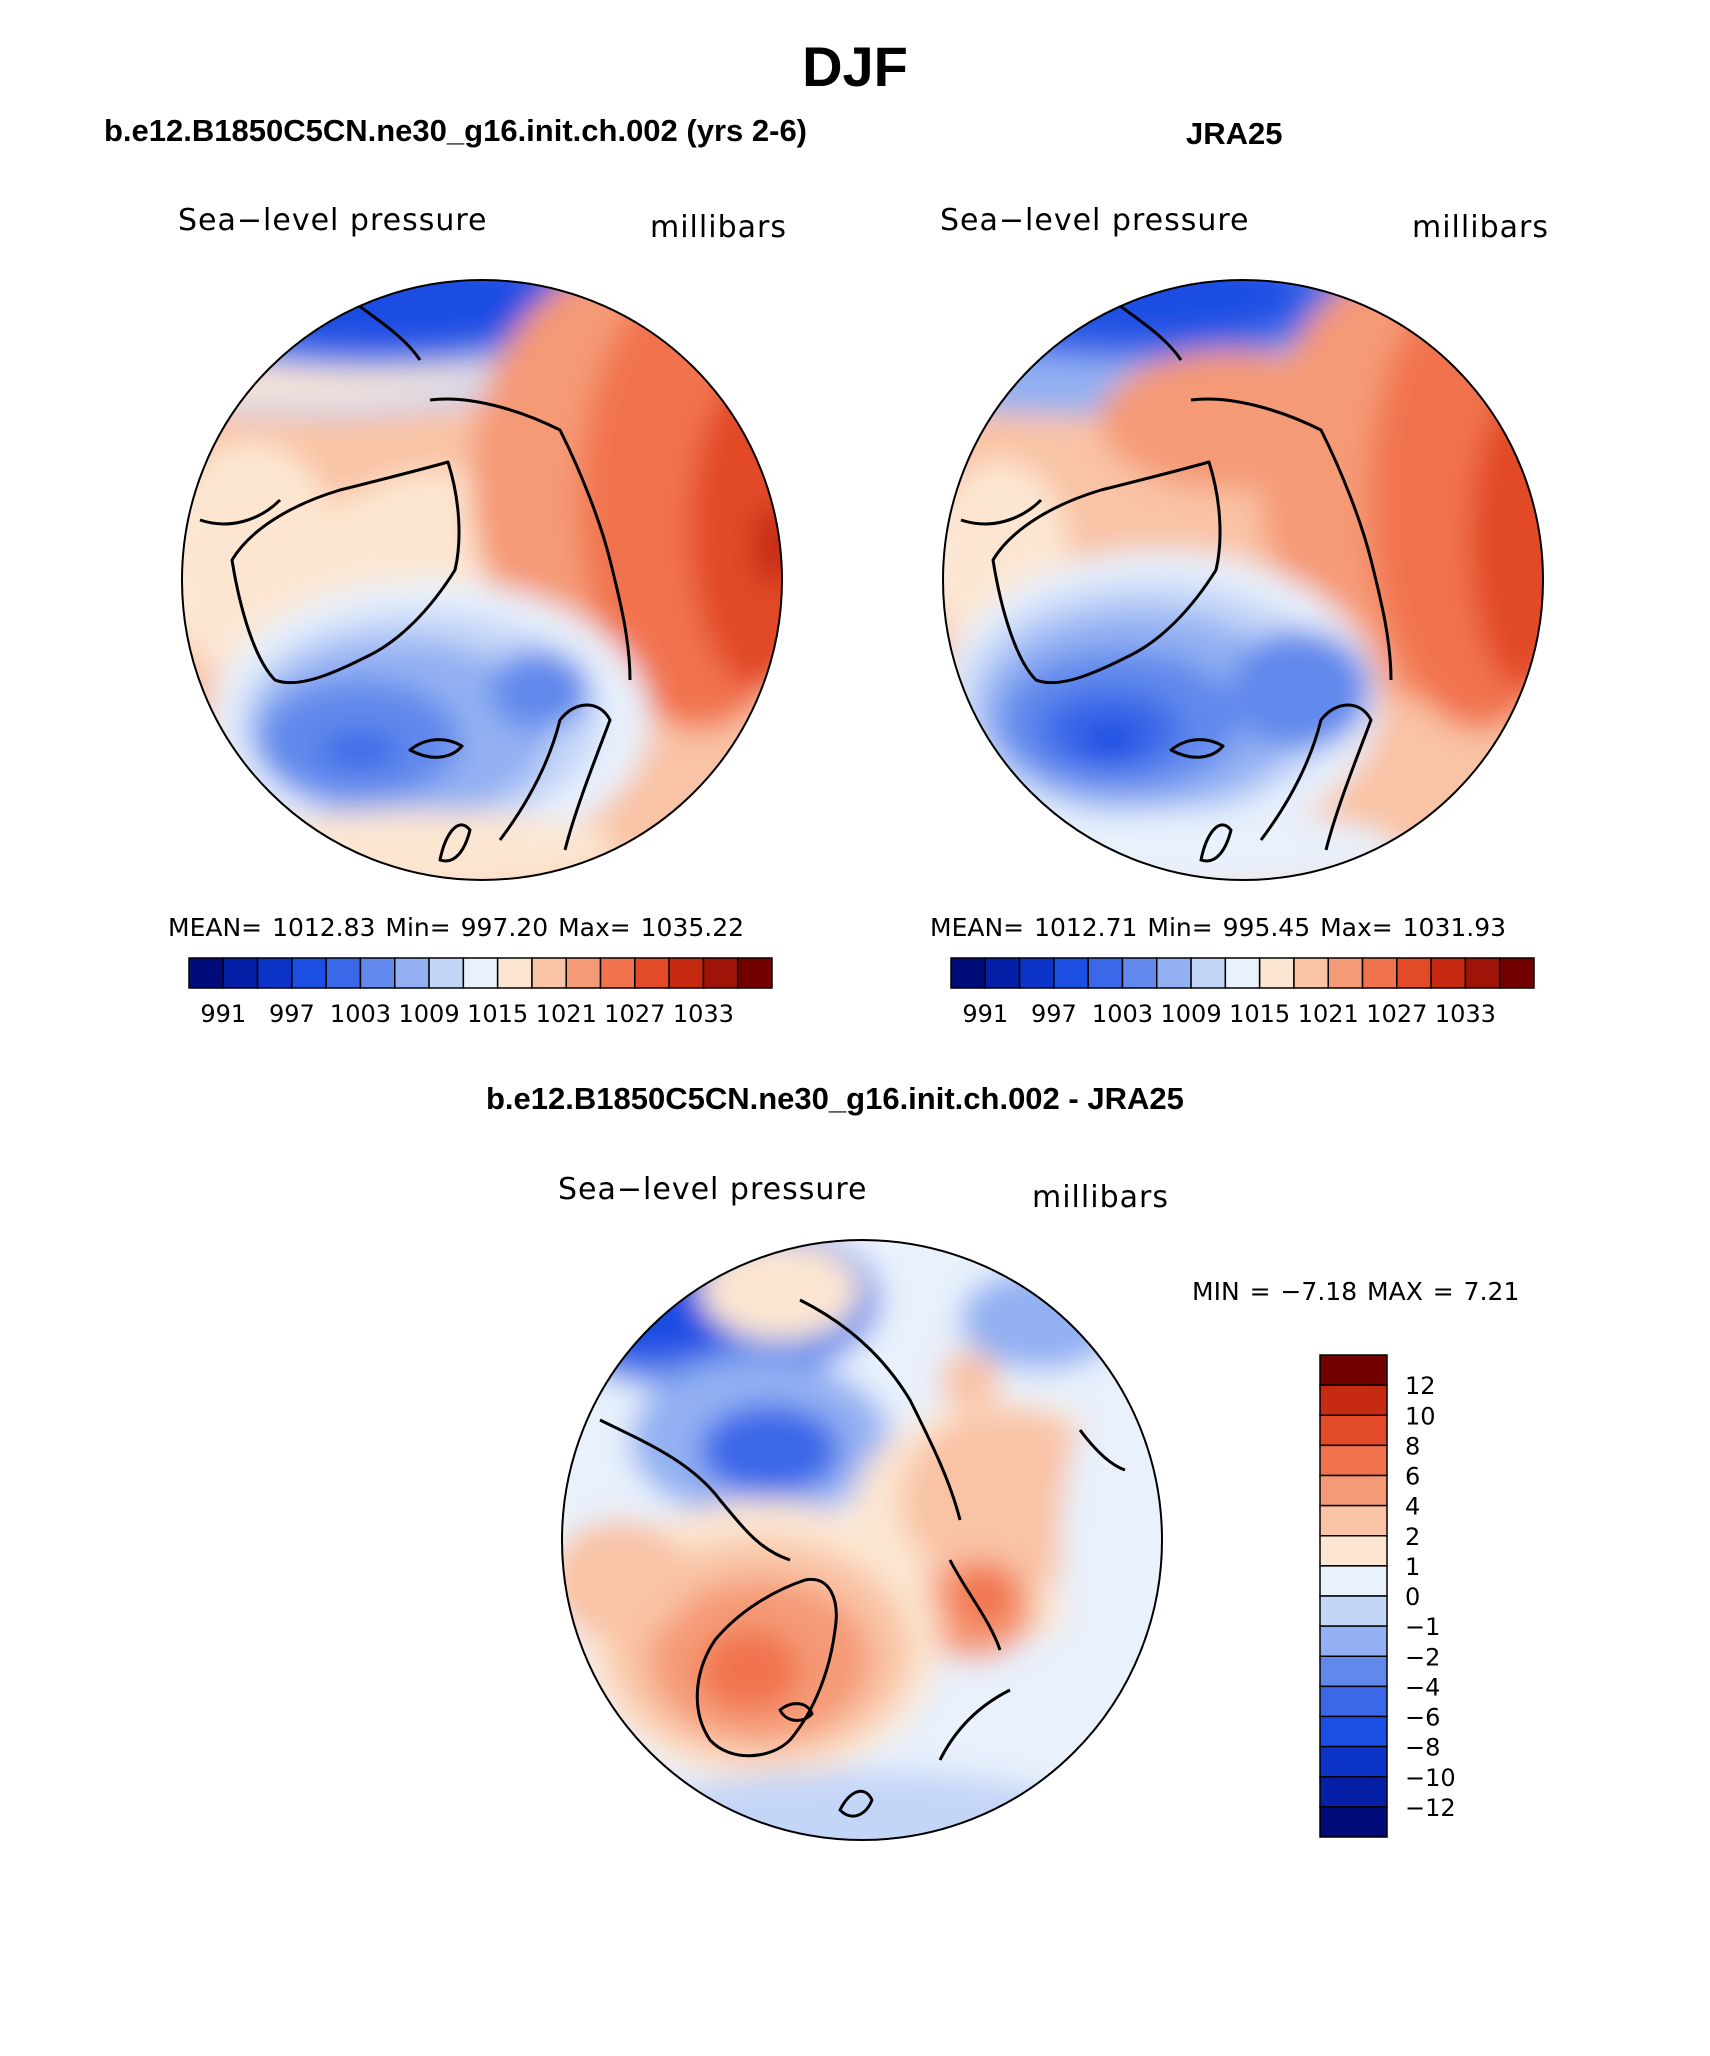 Image resolution: width=1710 pixels, height=2056 pixels. I want to click on panel3-map, so click(862, 1540).